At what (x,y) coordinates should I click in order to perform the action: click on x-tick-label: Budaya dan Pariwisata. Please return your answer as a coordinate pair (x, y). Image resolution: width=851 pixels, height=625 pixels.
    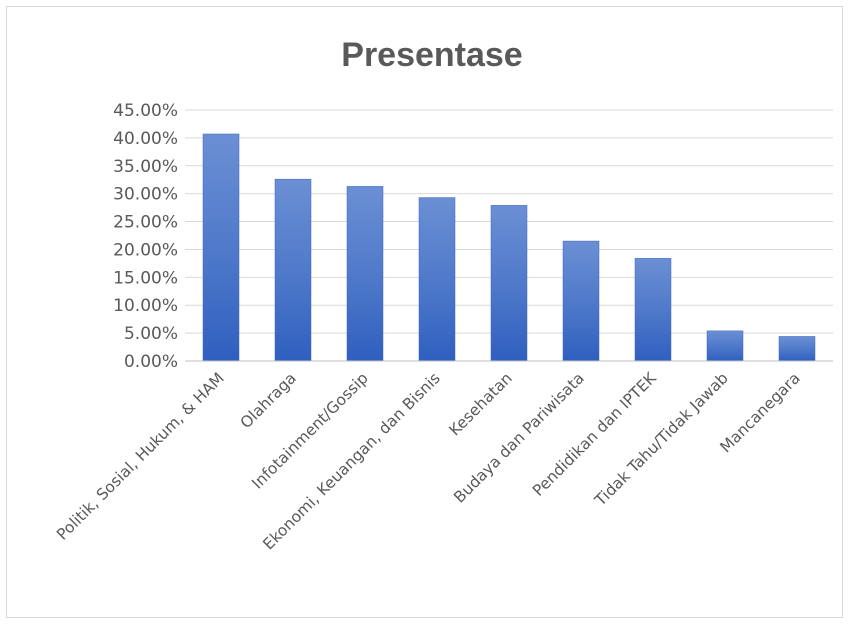
    Looking at the image, I should click on (518, 437).